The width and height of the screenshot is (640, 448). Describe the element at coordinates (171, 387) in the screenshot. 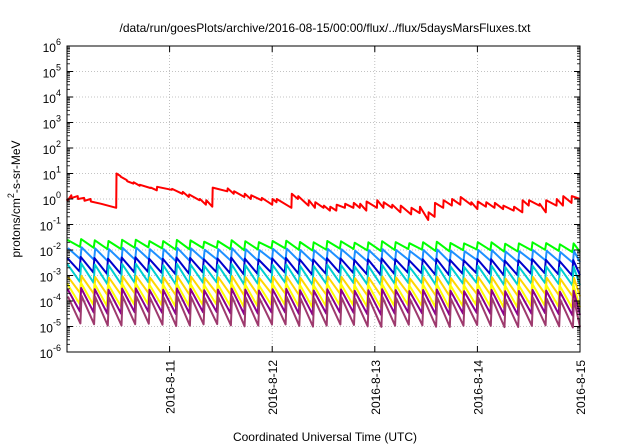

I see `x-tick-label: 2016-8-11` at that location.